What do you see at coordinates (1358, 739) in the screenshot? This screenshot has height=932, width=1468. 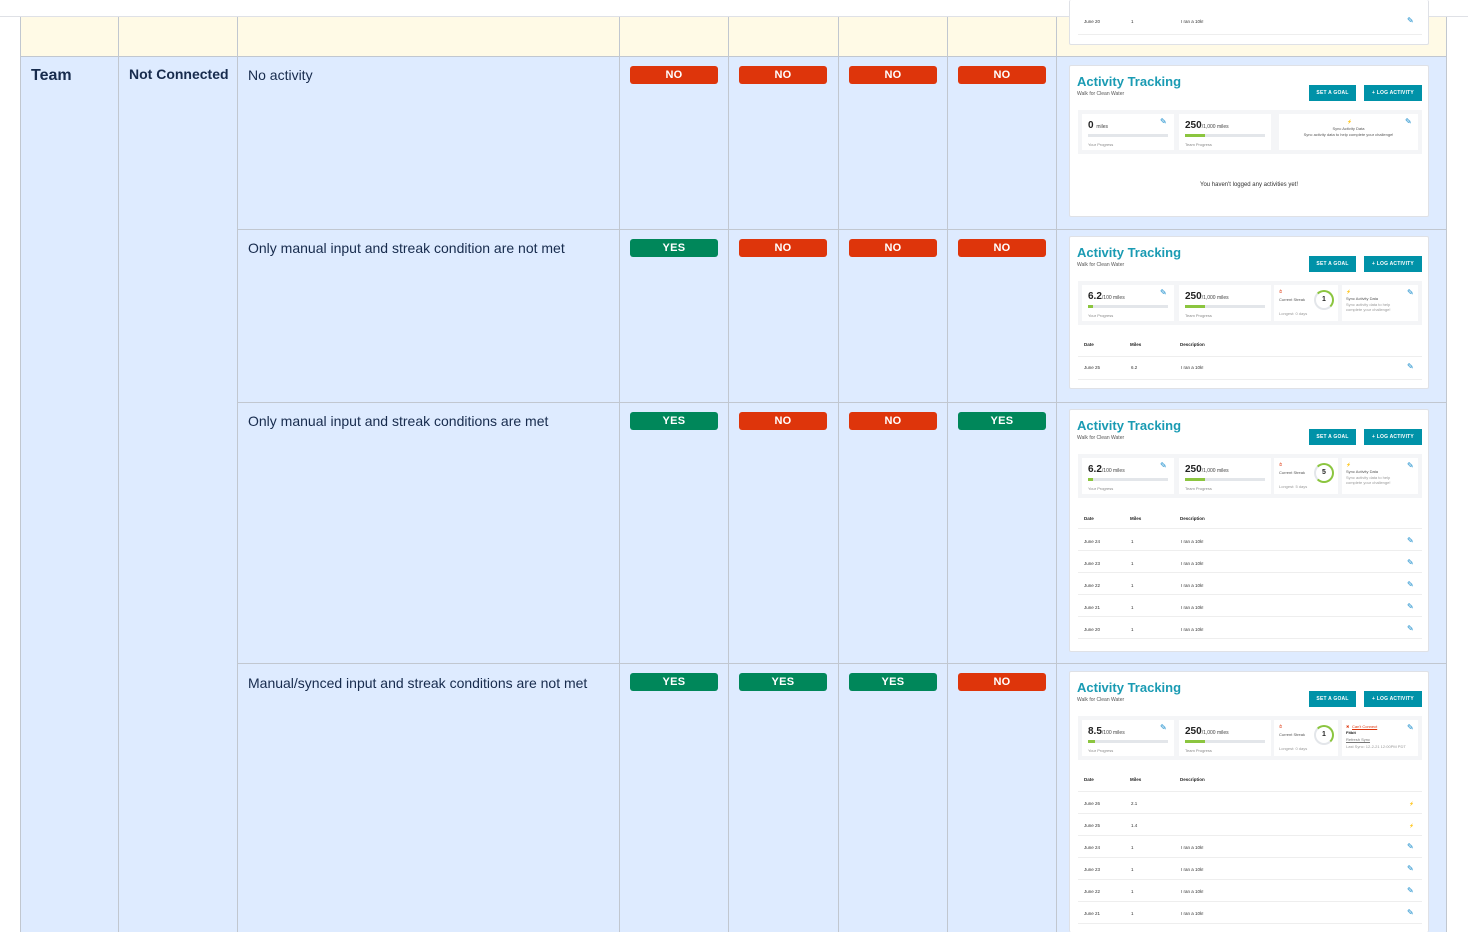 I see `refresh-sync-link: Refresh Sync` at bounding box center [1358, 739].